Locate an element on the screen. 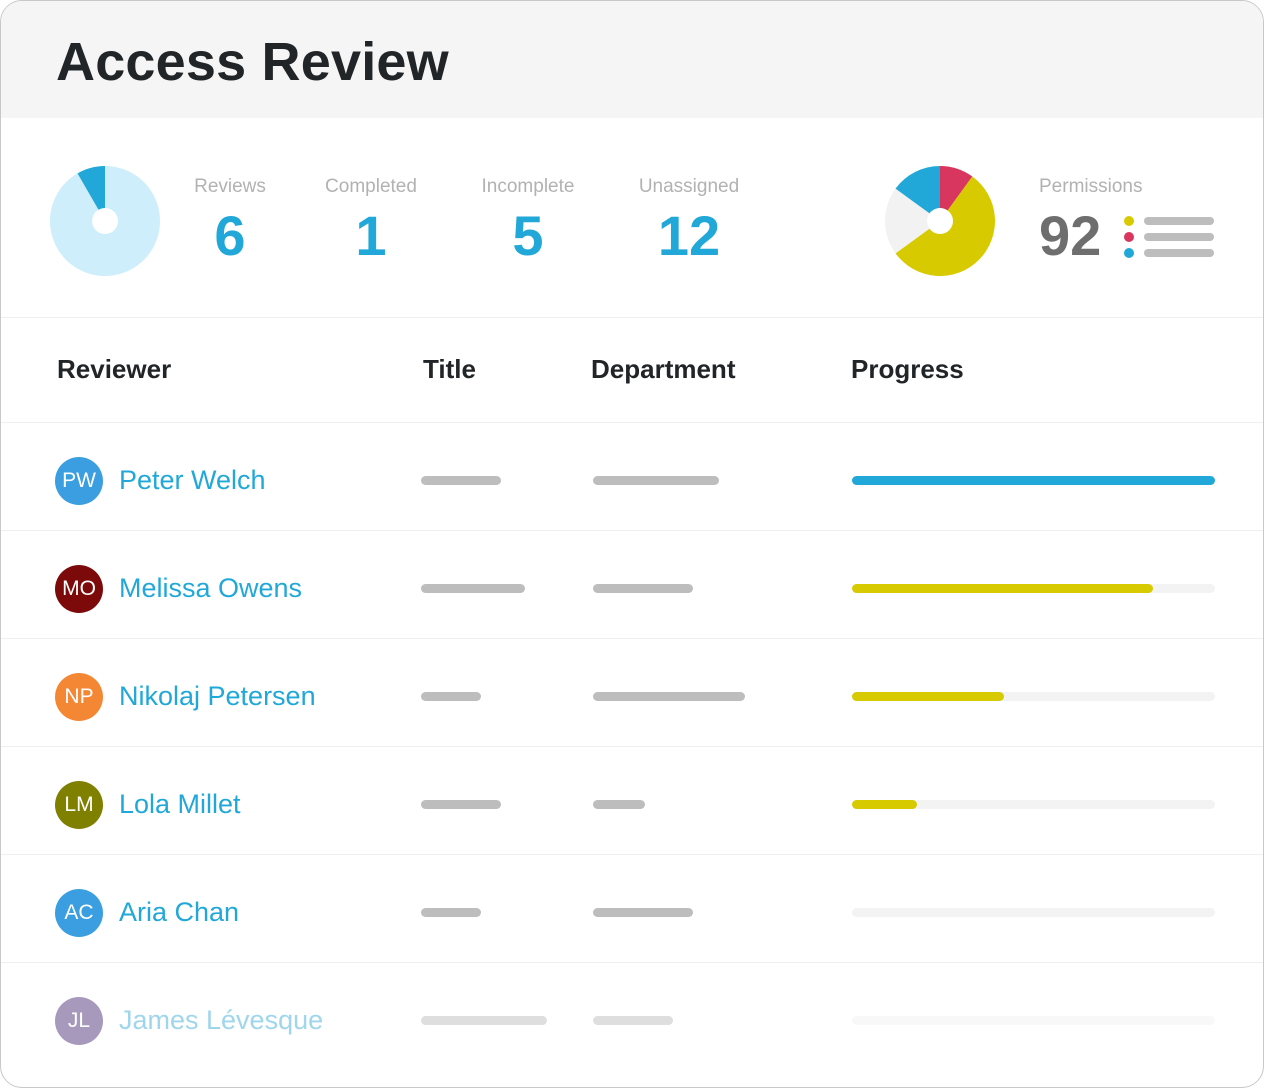 This screenshot has height=1088, width=1264. reviewer-name-link: Aria Chan is located at coordinates (179, 912).